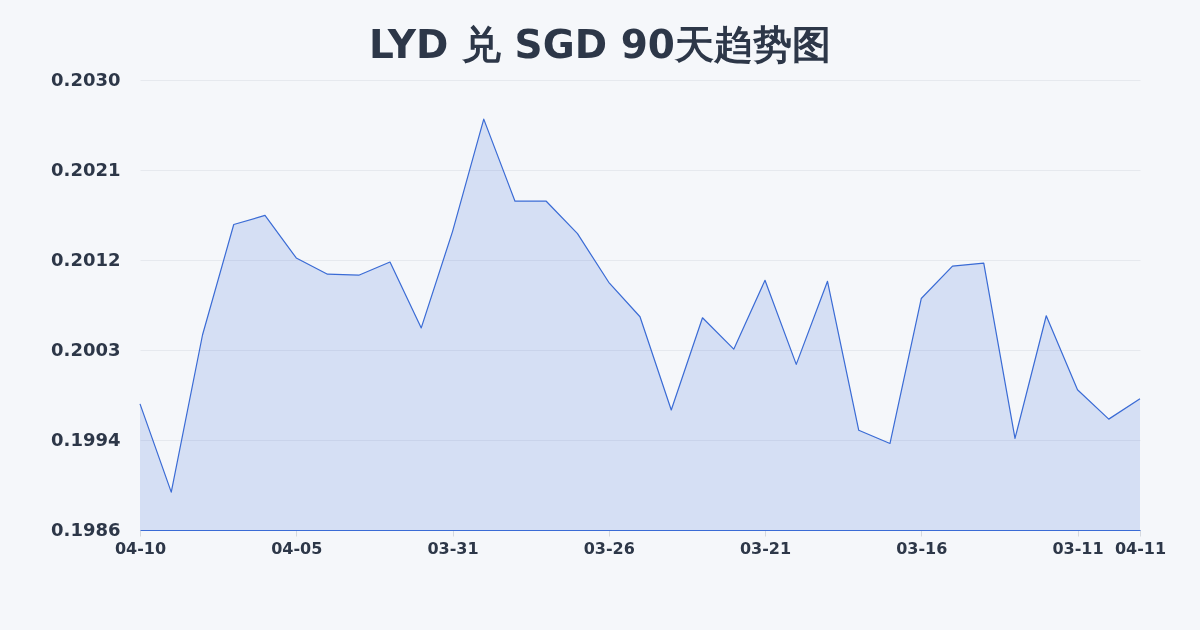 Image resolution: width=1200 pixels, height=630 pixels. I want to click on x-tick-label: 04-10, so click(140, 548).